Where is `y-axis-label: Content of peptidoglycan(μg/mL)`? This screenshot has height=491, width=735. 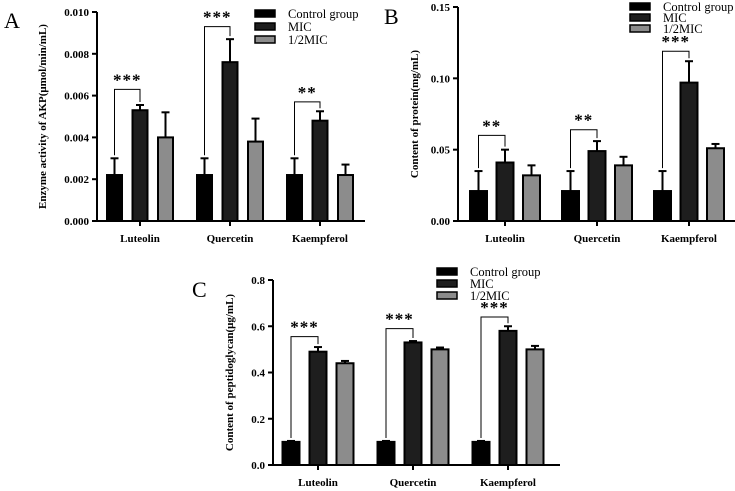 y-axis-label: Content of peptidoglycan(μg/mL) is located at coordinates (230, 373).